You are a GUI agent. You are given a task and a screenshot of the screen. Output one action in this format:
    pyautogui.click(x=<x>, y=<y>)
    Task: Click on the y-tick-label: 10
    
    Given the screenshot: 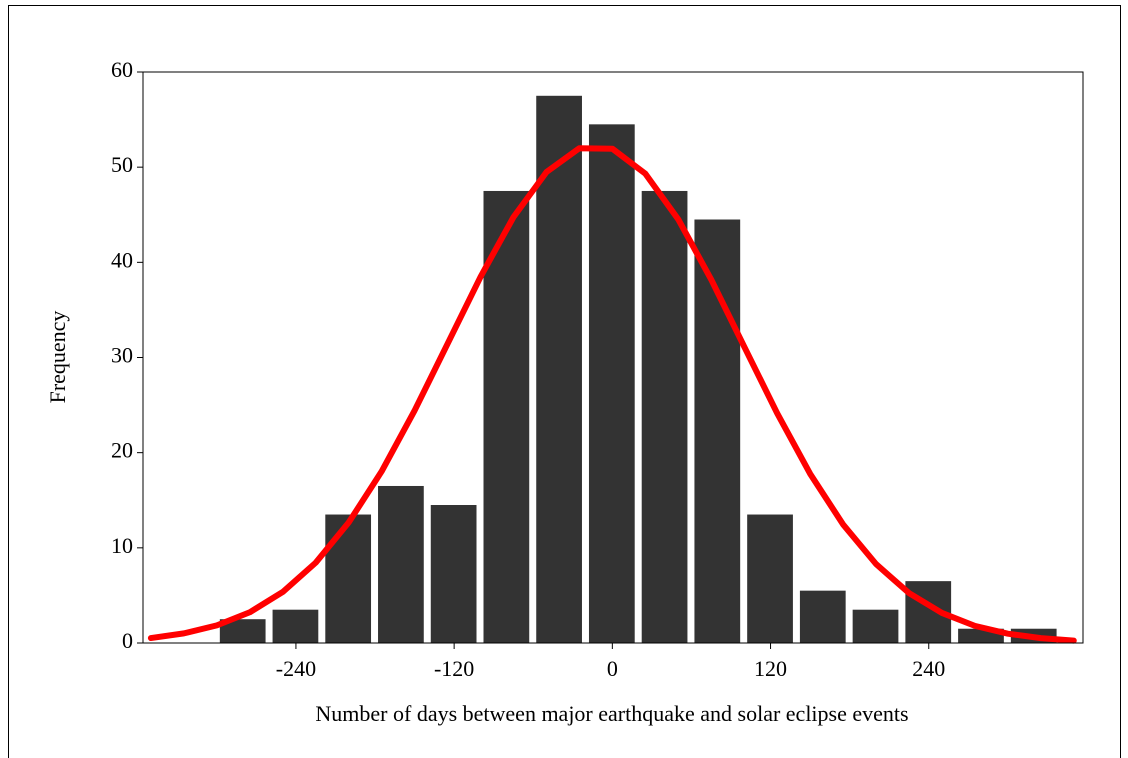 What is the action you would take?
    pyautogui.click(x=122, y=545)
    